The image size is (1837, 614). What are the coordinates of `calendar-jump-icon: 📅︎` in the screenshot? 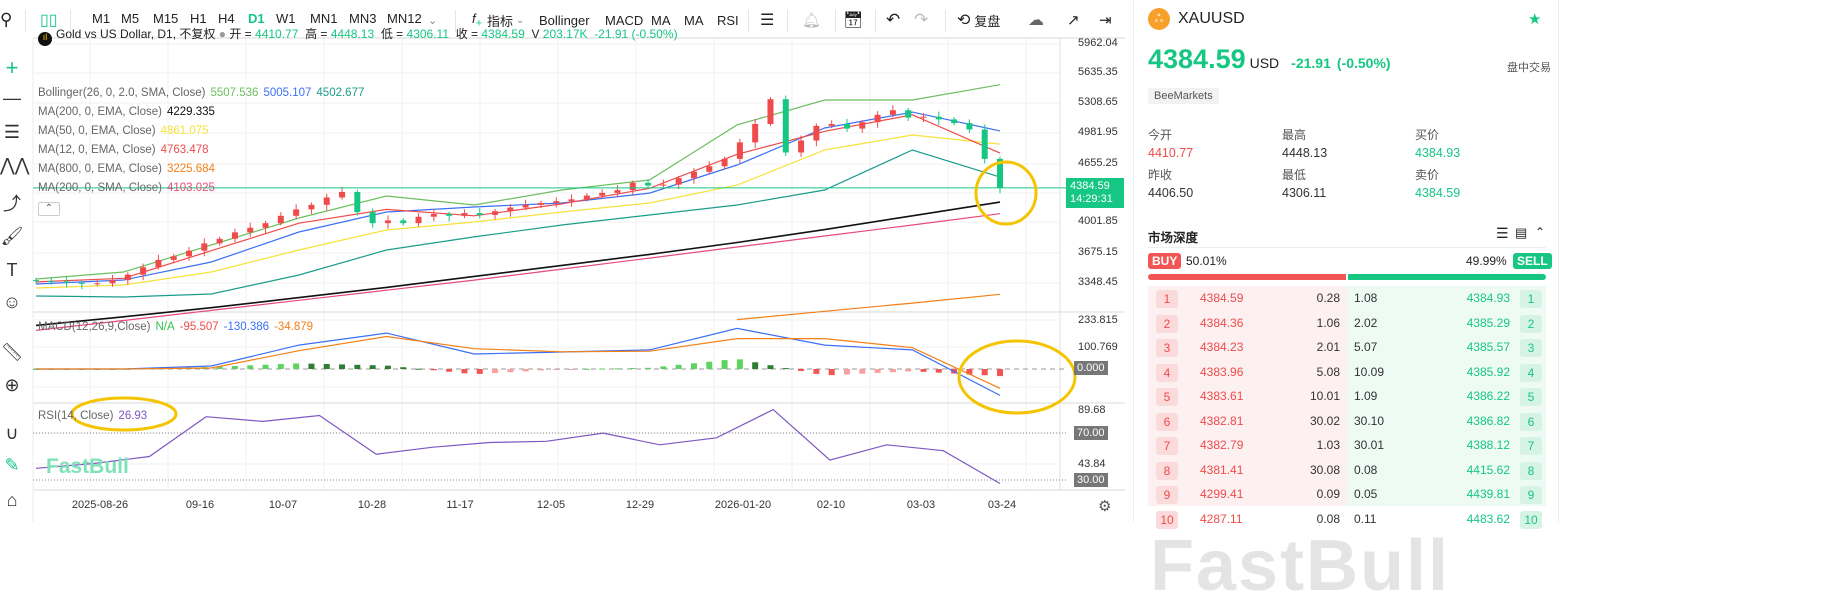 It's located at (853, 20).